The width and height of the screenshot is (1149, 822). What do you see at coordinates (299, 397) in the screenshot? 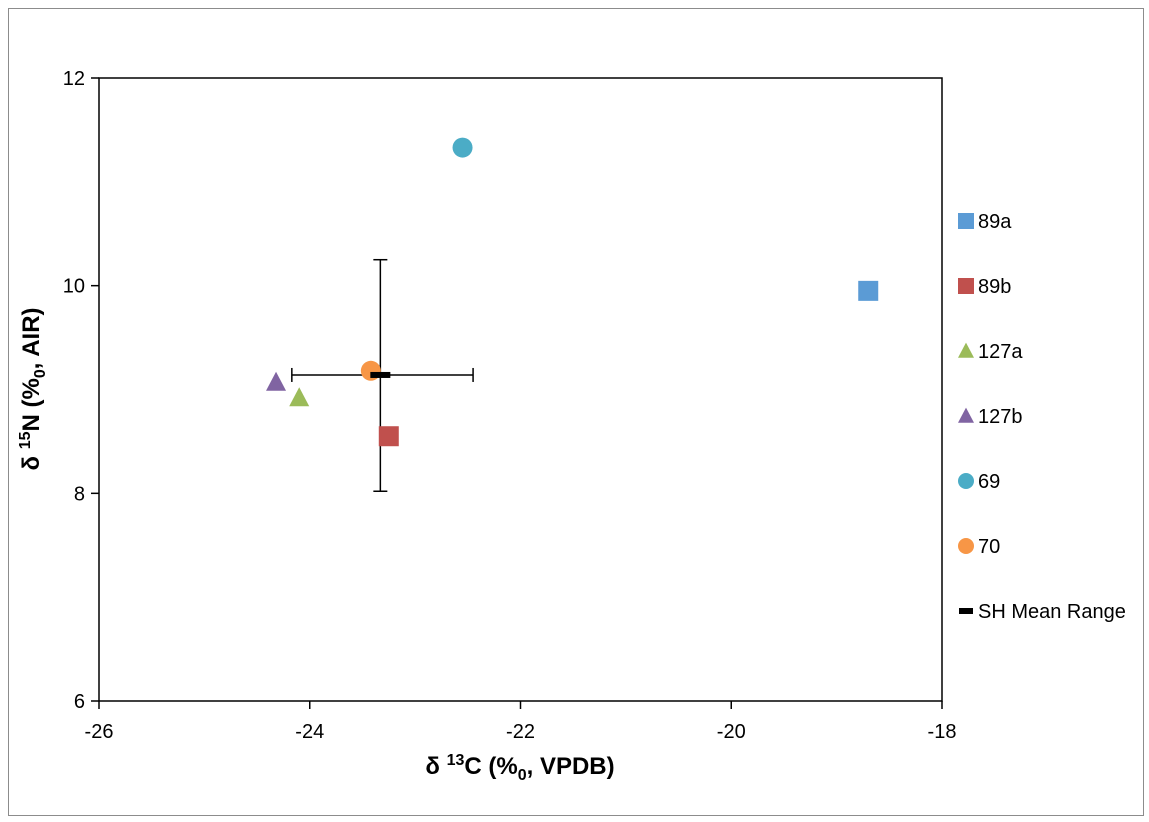
I see `data-point-127a` at bounding box center [299, 397].